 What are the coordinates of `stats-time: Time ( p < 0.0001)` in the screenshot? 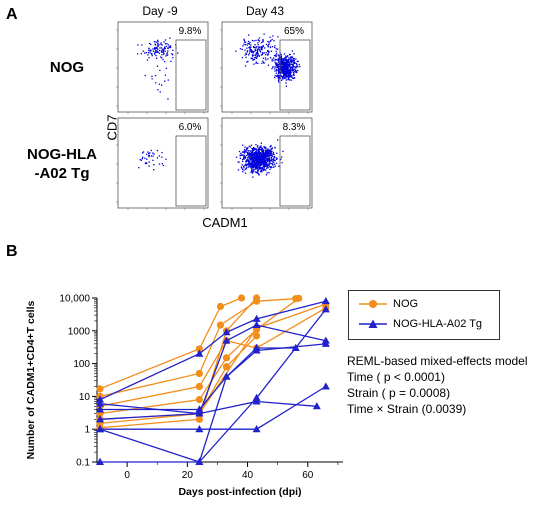 It's located at (396, 377).